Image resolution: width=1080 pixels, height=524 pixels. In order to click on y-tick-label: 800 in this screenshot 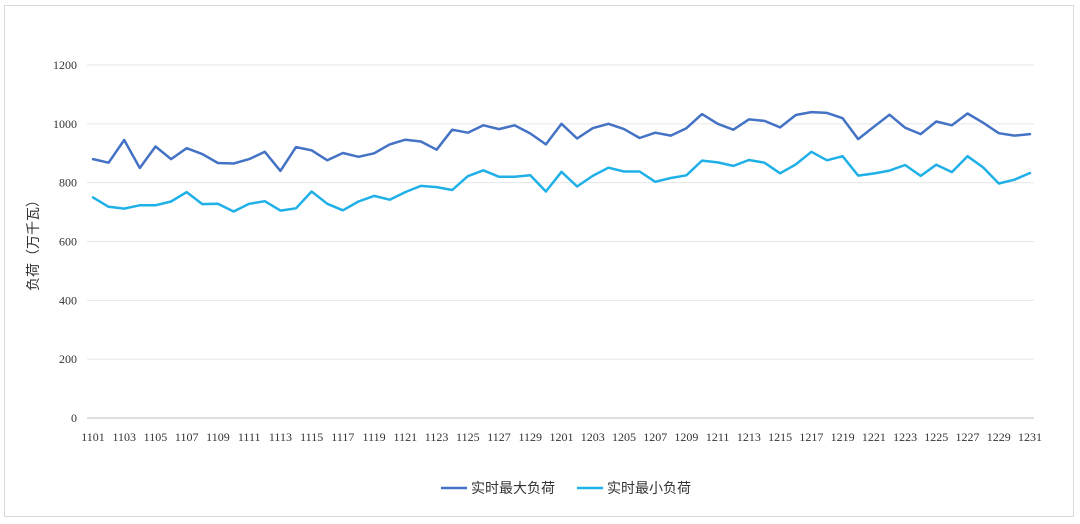, I will do `click(68, 183)`.